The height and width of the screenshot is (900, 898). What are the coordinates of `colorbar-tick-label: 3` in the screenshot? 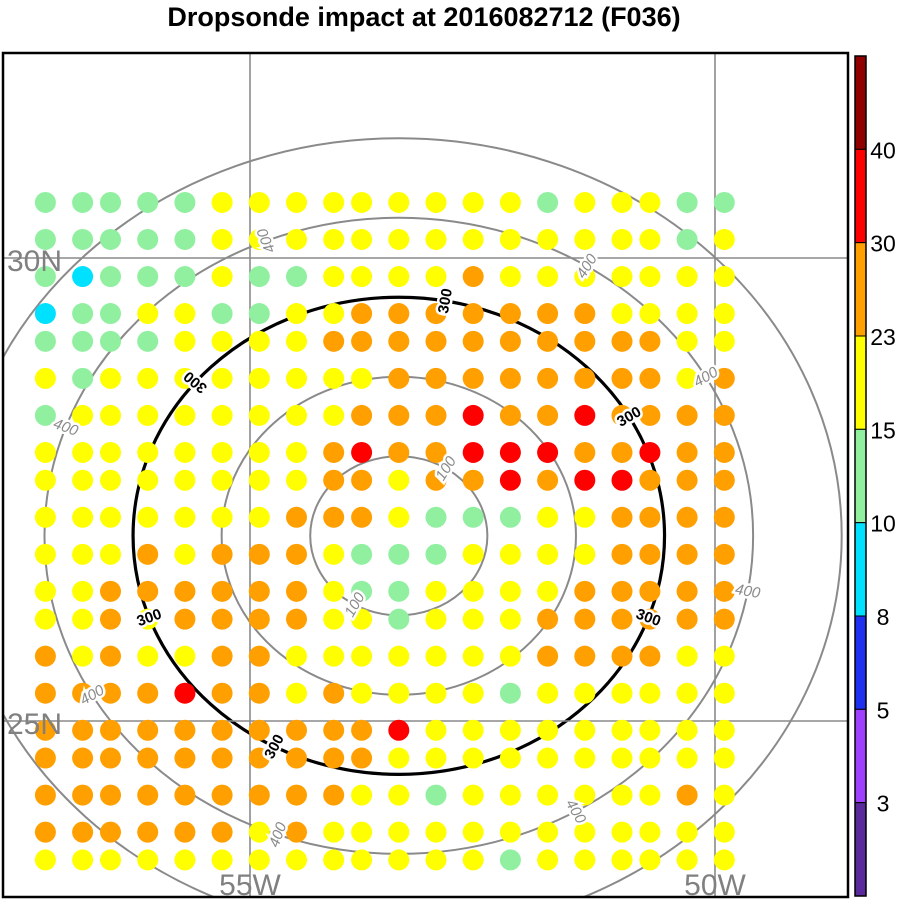 It's located at (883, 804).